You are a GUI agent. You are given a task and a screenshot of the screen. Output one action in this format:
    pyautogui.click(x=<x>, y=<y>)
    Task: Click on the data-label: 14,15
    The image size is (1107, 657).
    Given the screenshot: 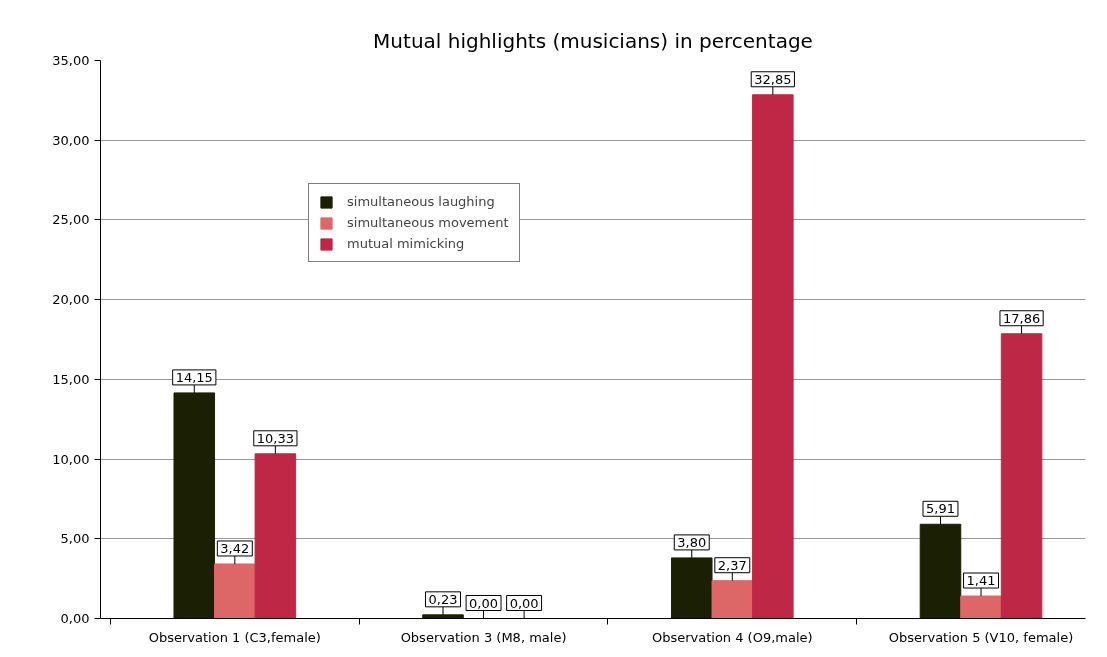 What is the action you would take?
    pyautogui.click(x=194, y=377)
    